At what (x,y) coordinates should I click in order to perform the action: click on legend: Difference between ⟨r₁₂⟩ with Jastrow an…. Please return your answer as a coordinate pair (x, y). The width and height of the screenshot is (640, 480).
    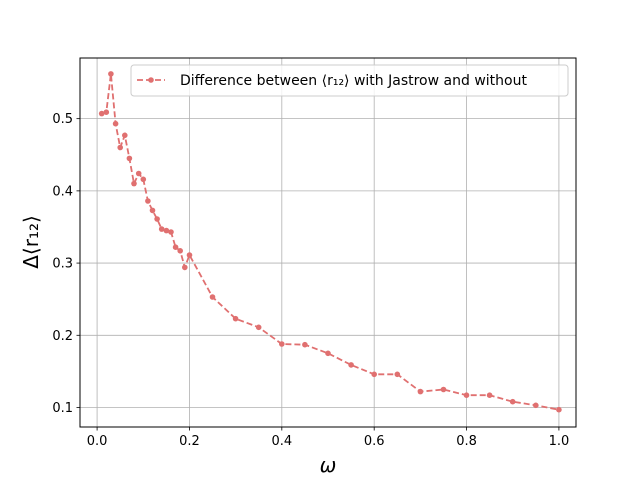
    Looking at the image, I should click on (349, 80).